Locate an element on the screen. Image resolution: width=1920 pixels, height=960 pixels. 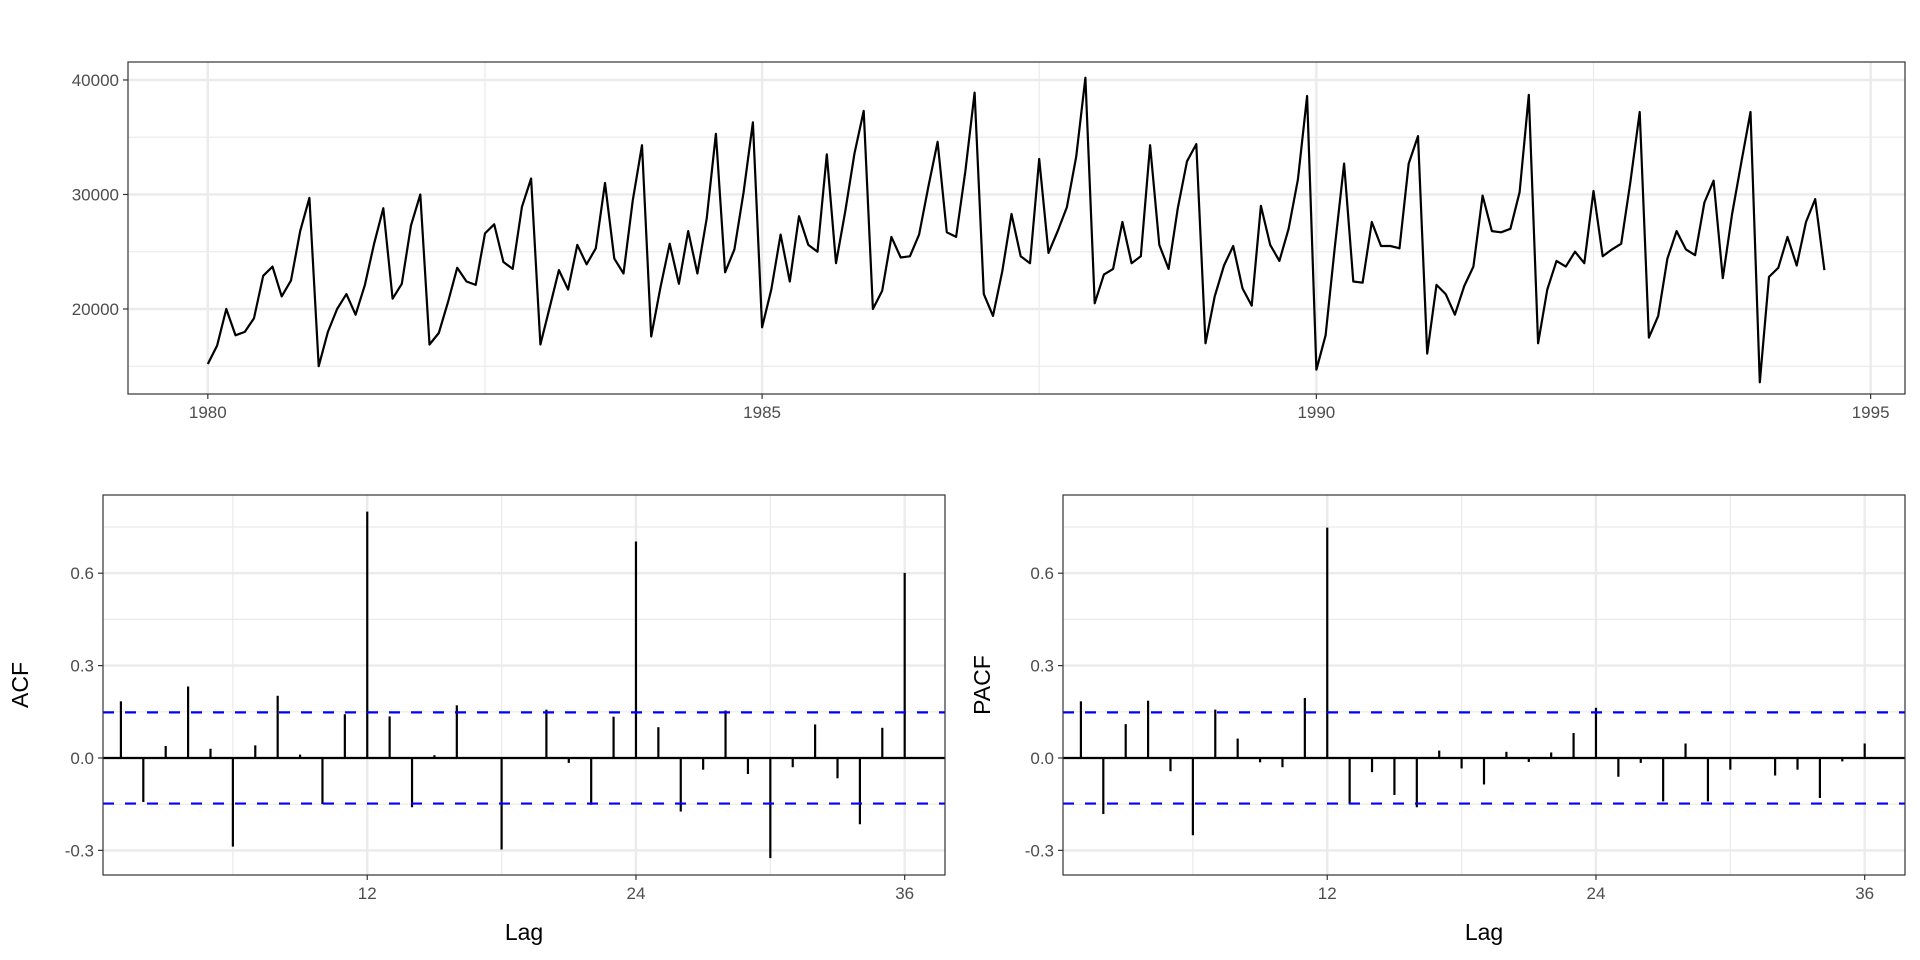
x-tick-label: 1990 is located at coordinates (1316, 412).